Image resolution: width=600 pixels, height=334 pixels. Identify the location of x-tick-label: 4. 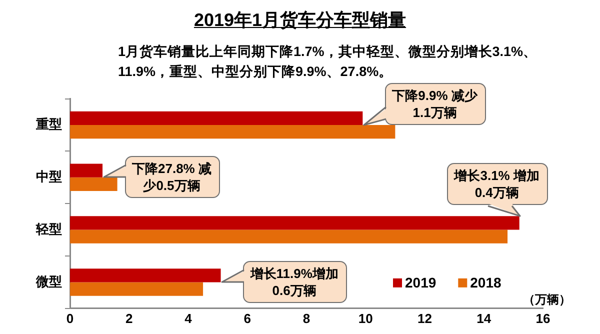
(188, 318).